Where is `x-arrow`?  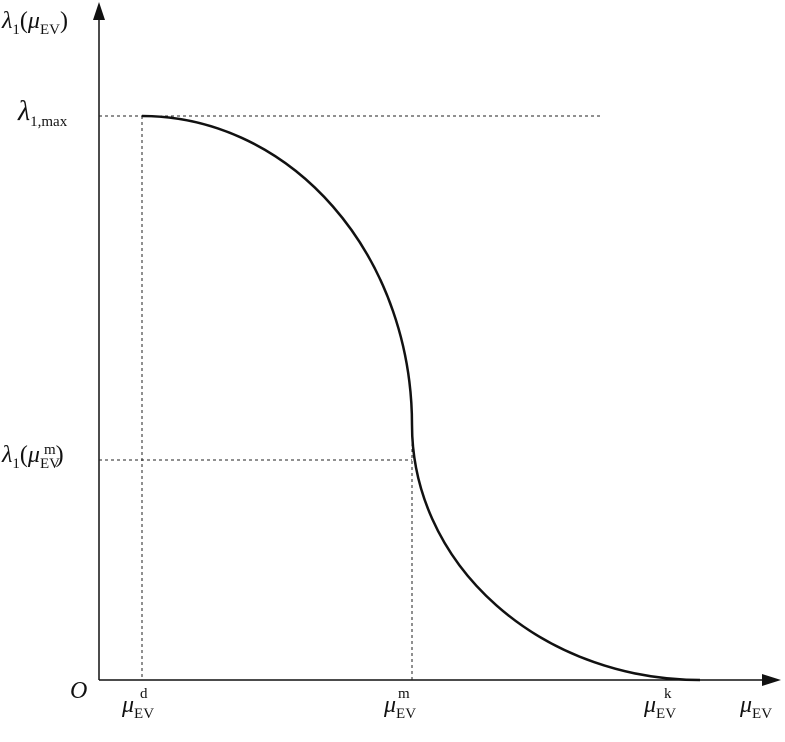
x-arrow is located at coordinates (771, 680).